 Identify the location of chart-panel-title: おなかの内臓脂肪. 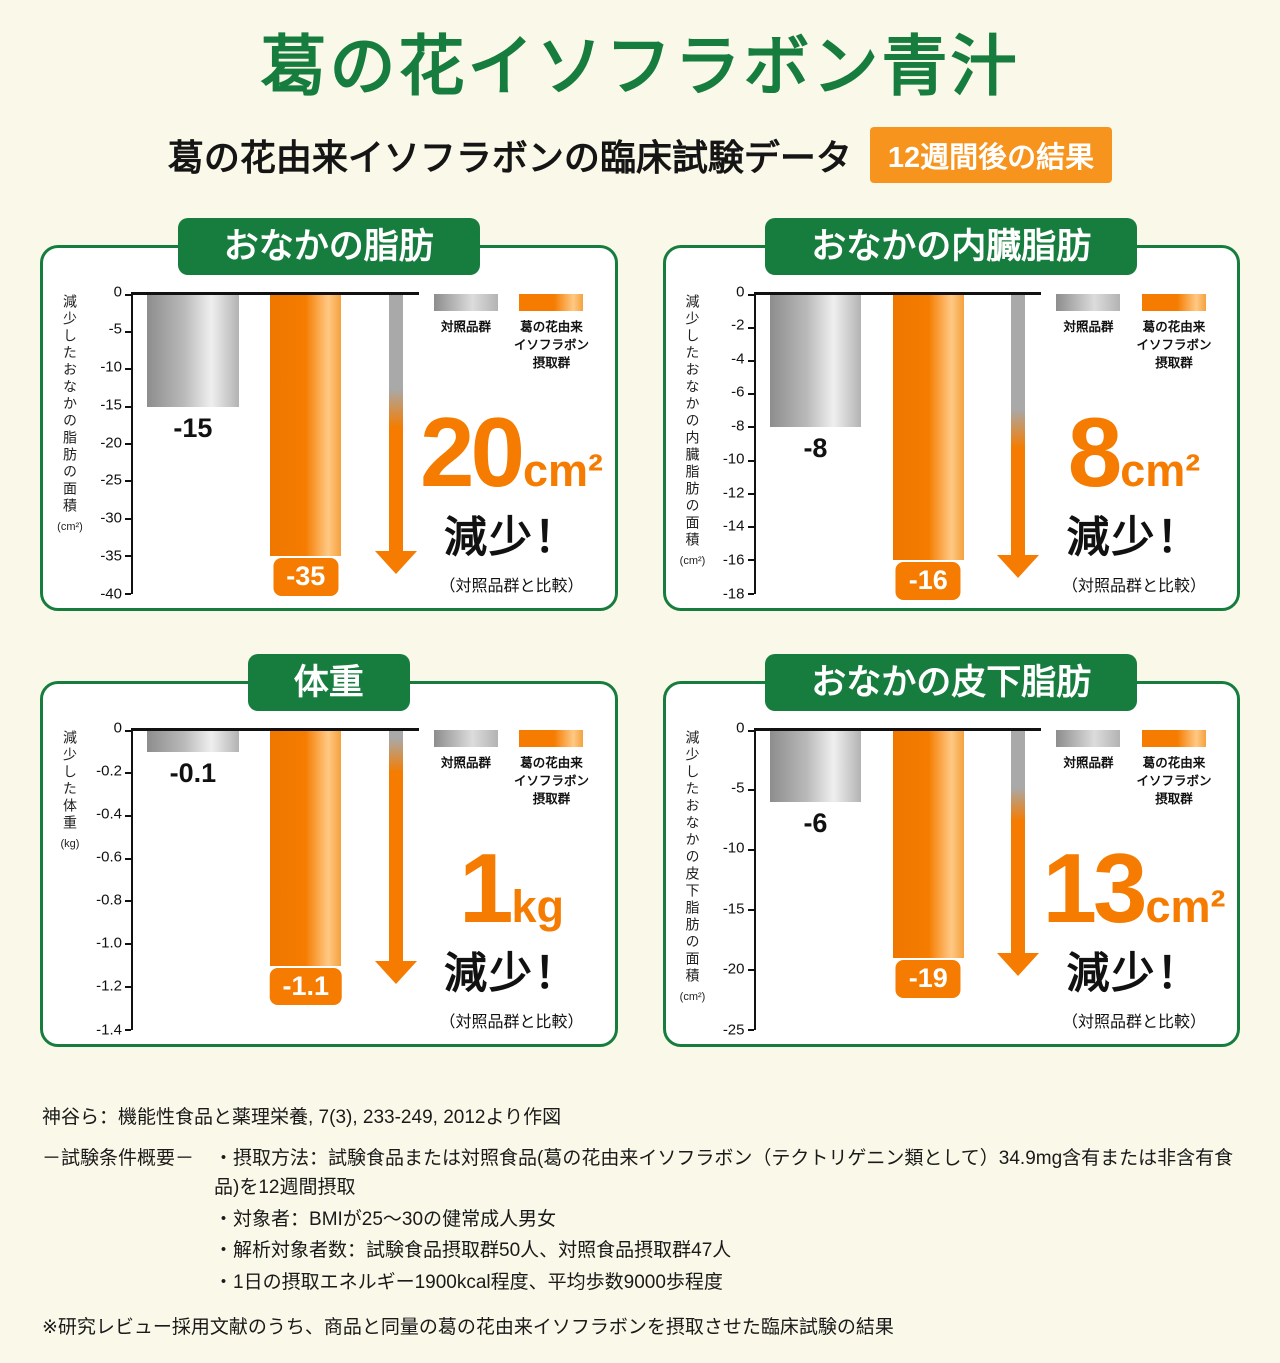
(951, 246).